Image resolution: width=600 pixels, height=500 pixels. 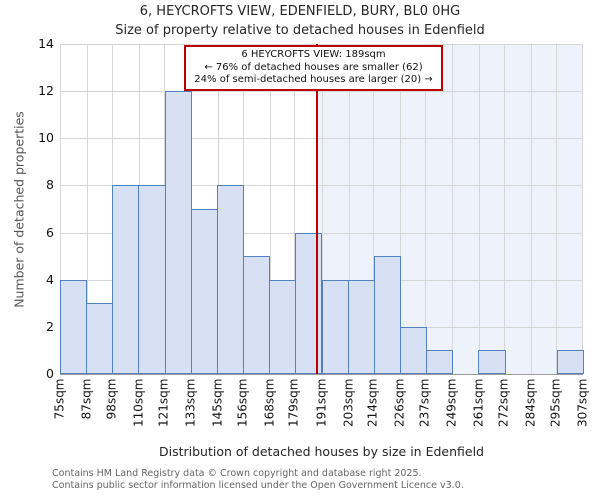 I want to click on x-tick-label: 191sqm, so click(x=321, y=402).